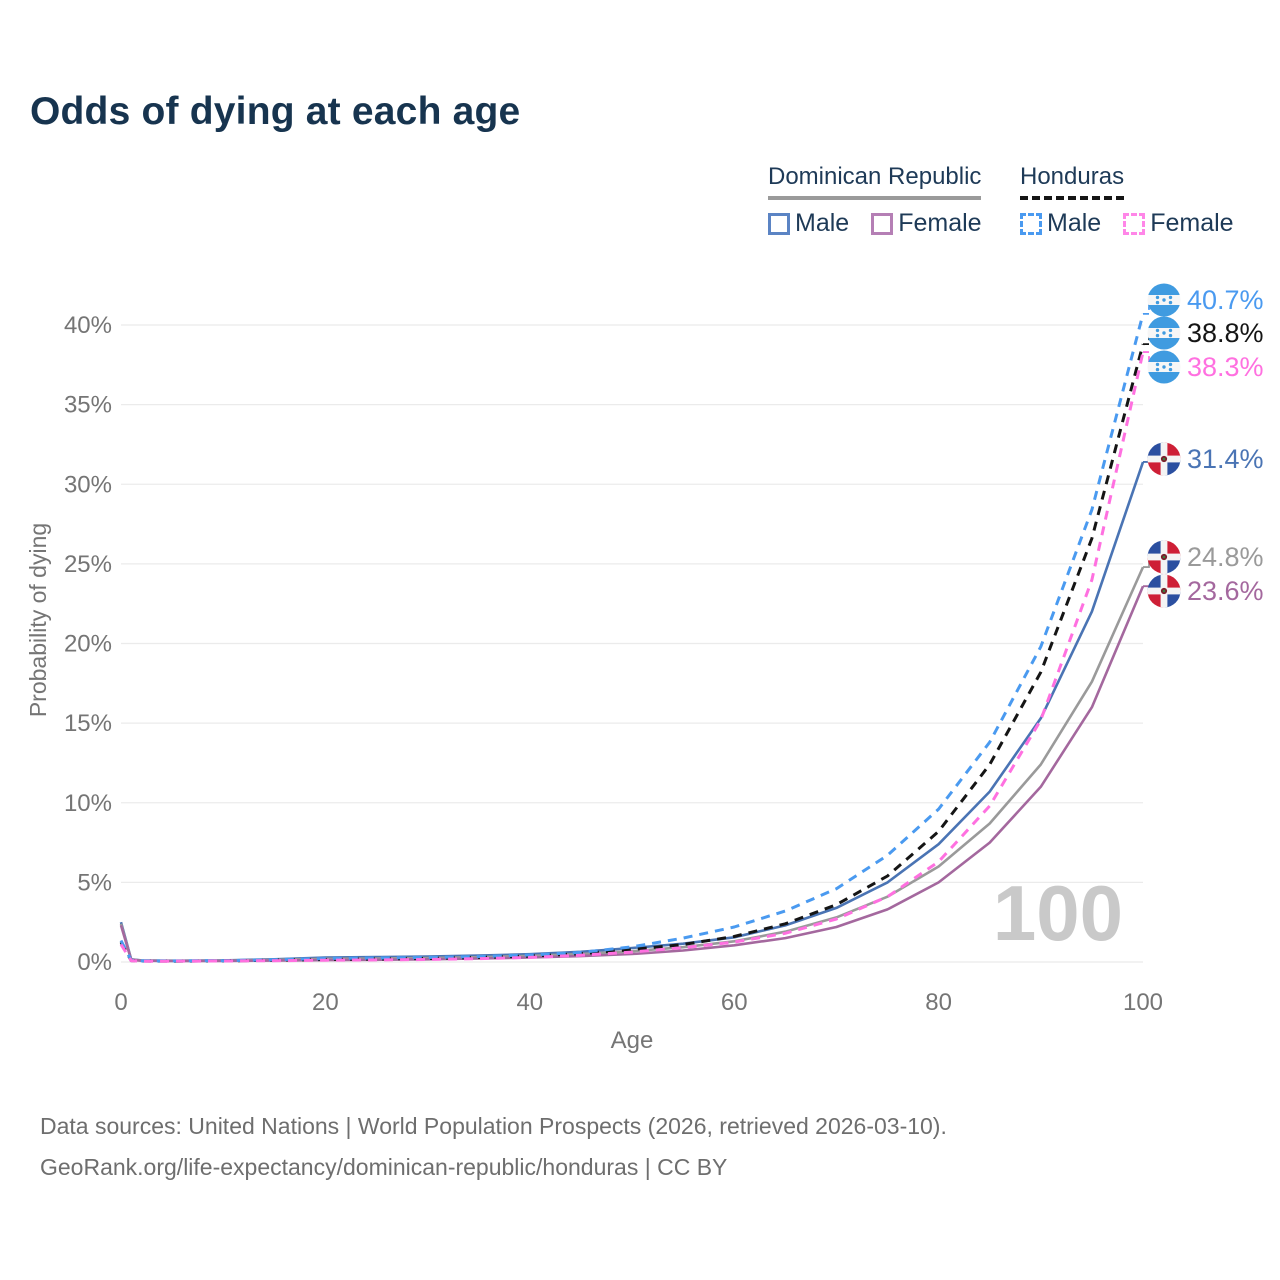  Describe the element at coordinates (88, 723) in the screenshot. I see `y-tick-label: 15%` at that location.